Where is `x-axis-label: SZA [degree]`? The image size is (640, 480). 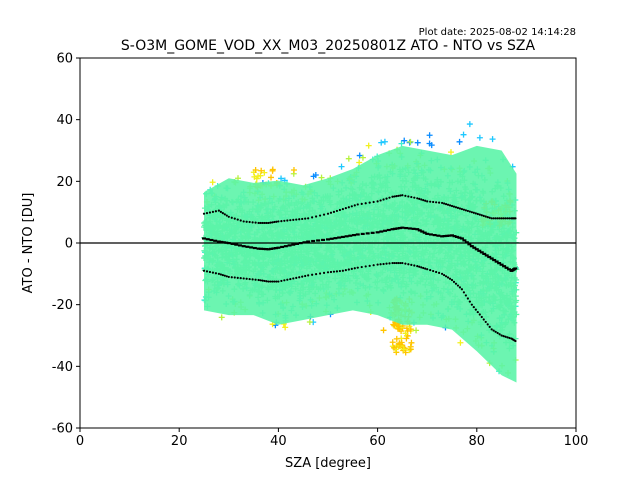 x-axis-label: SZA [degree] is located at coordinates (328, 463).